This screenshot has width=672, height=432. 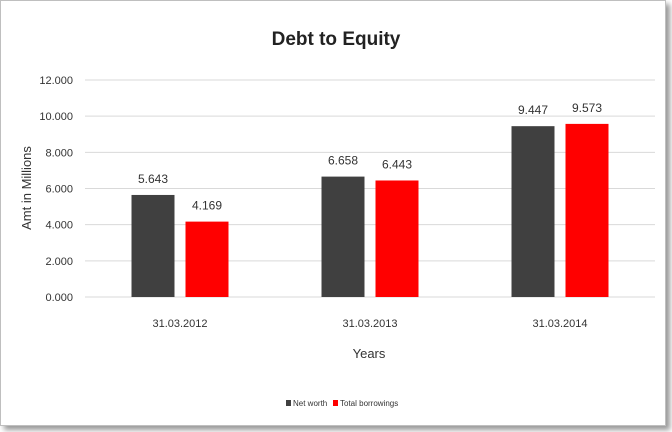 What do you see at coordinates (336, 39) in the screenshot?
I see `chart-title: Debt to Equity` at bounding box center [336, 39].